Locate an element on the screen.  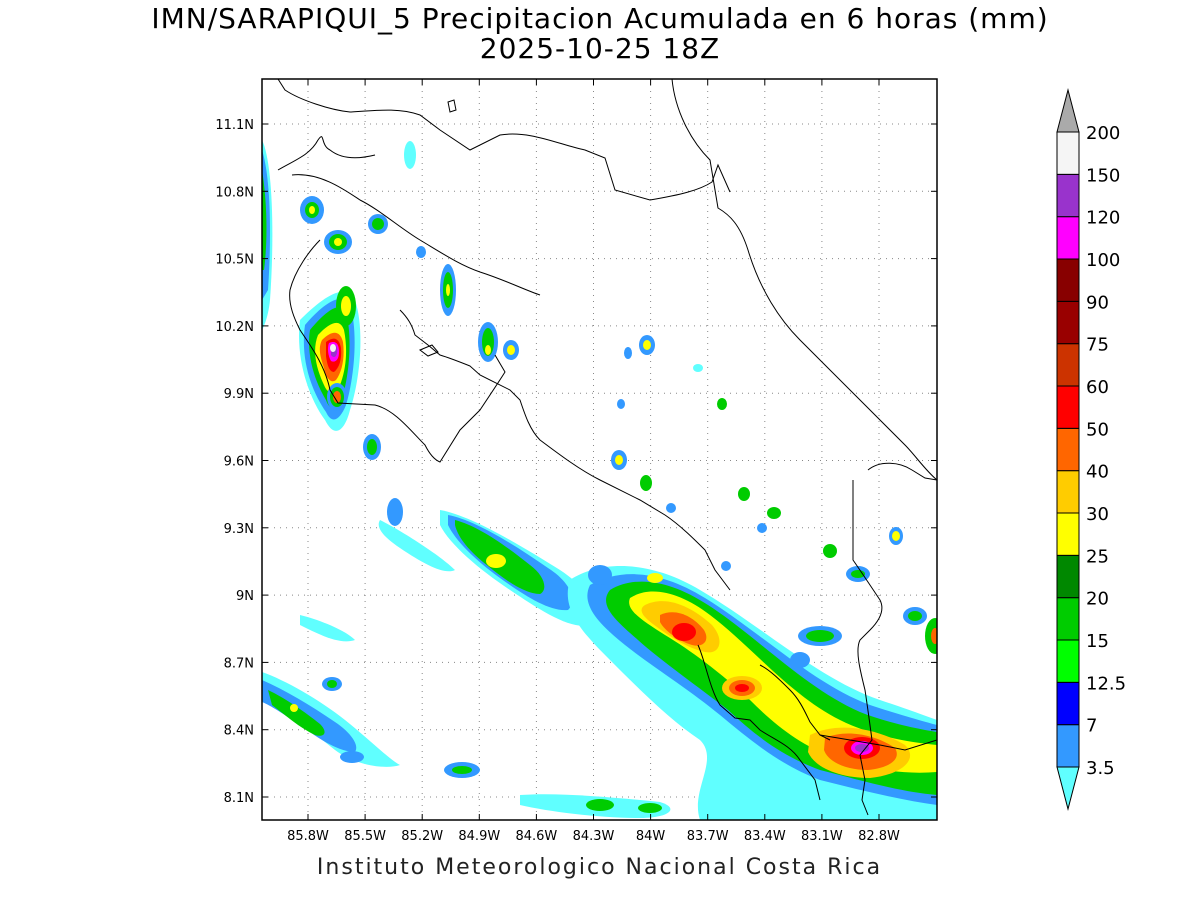
golfo-dulce is located at coordinates (795, 702).